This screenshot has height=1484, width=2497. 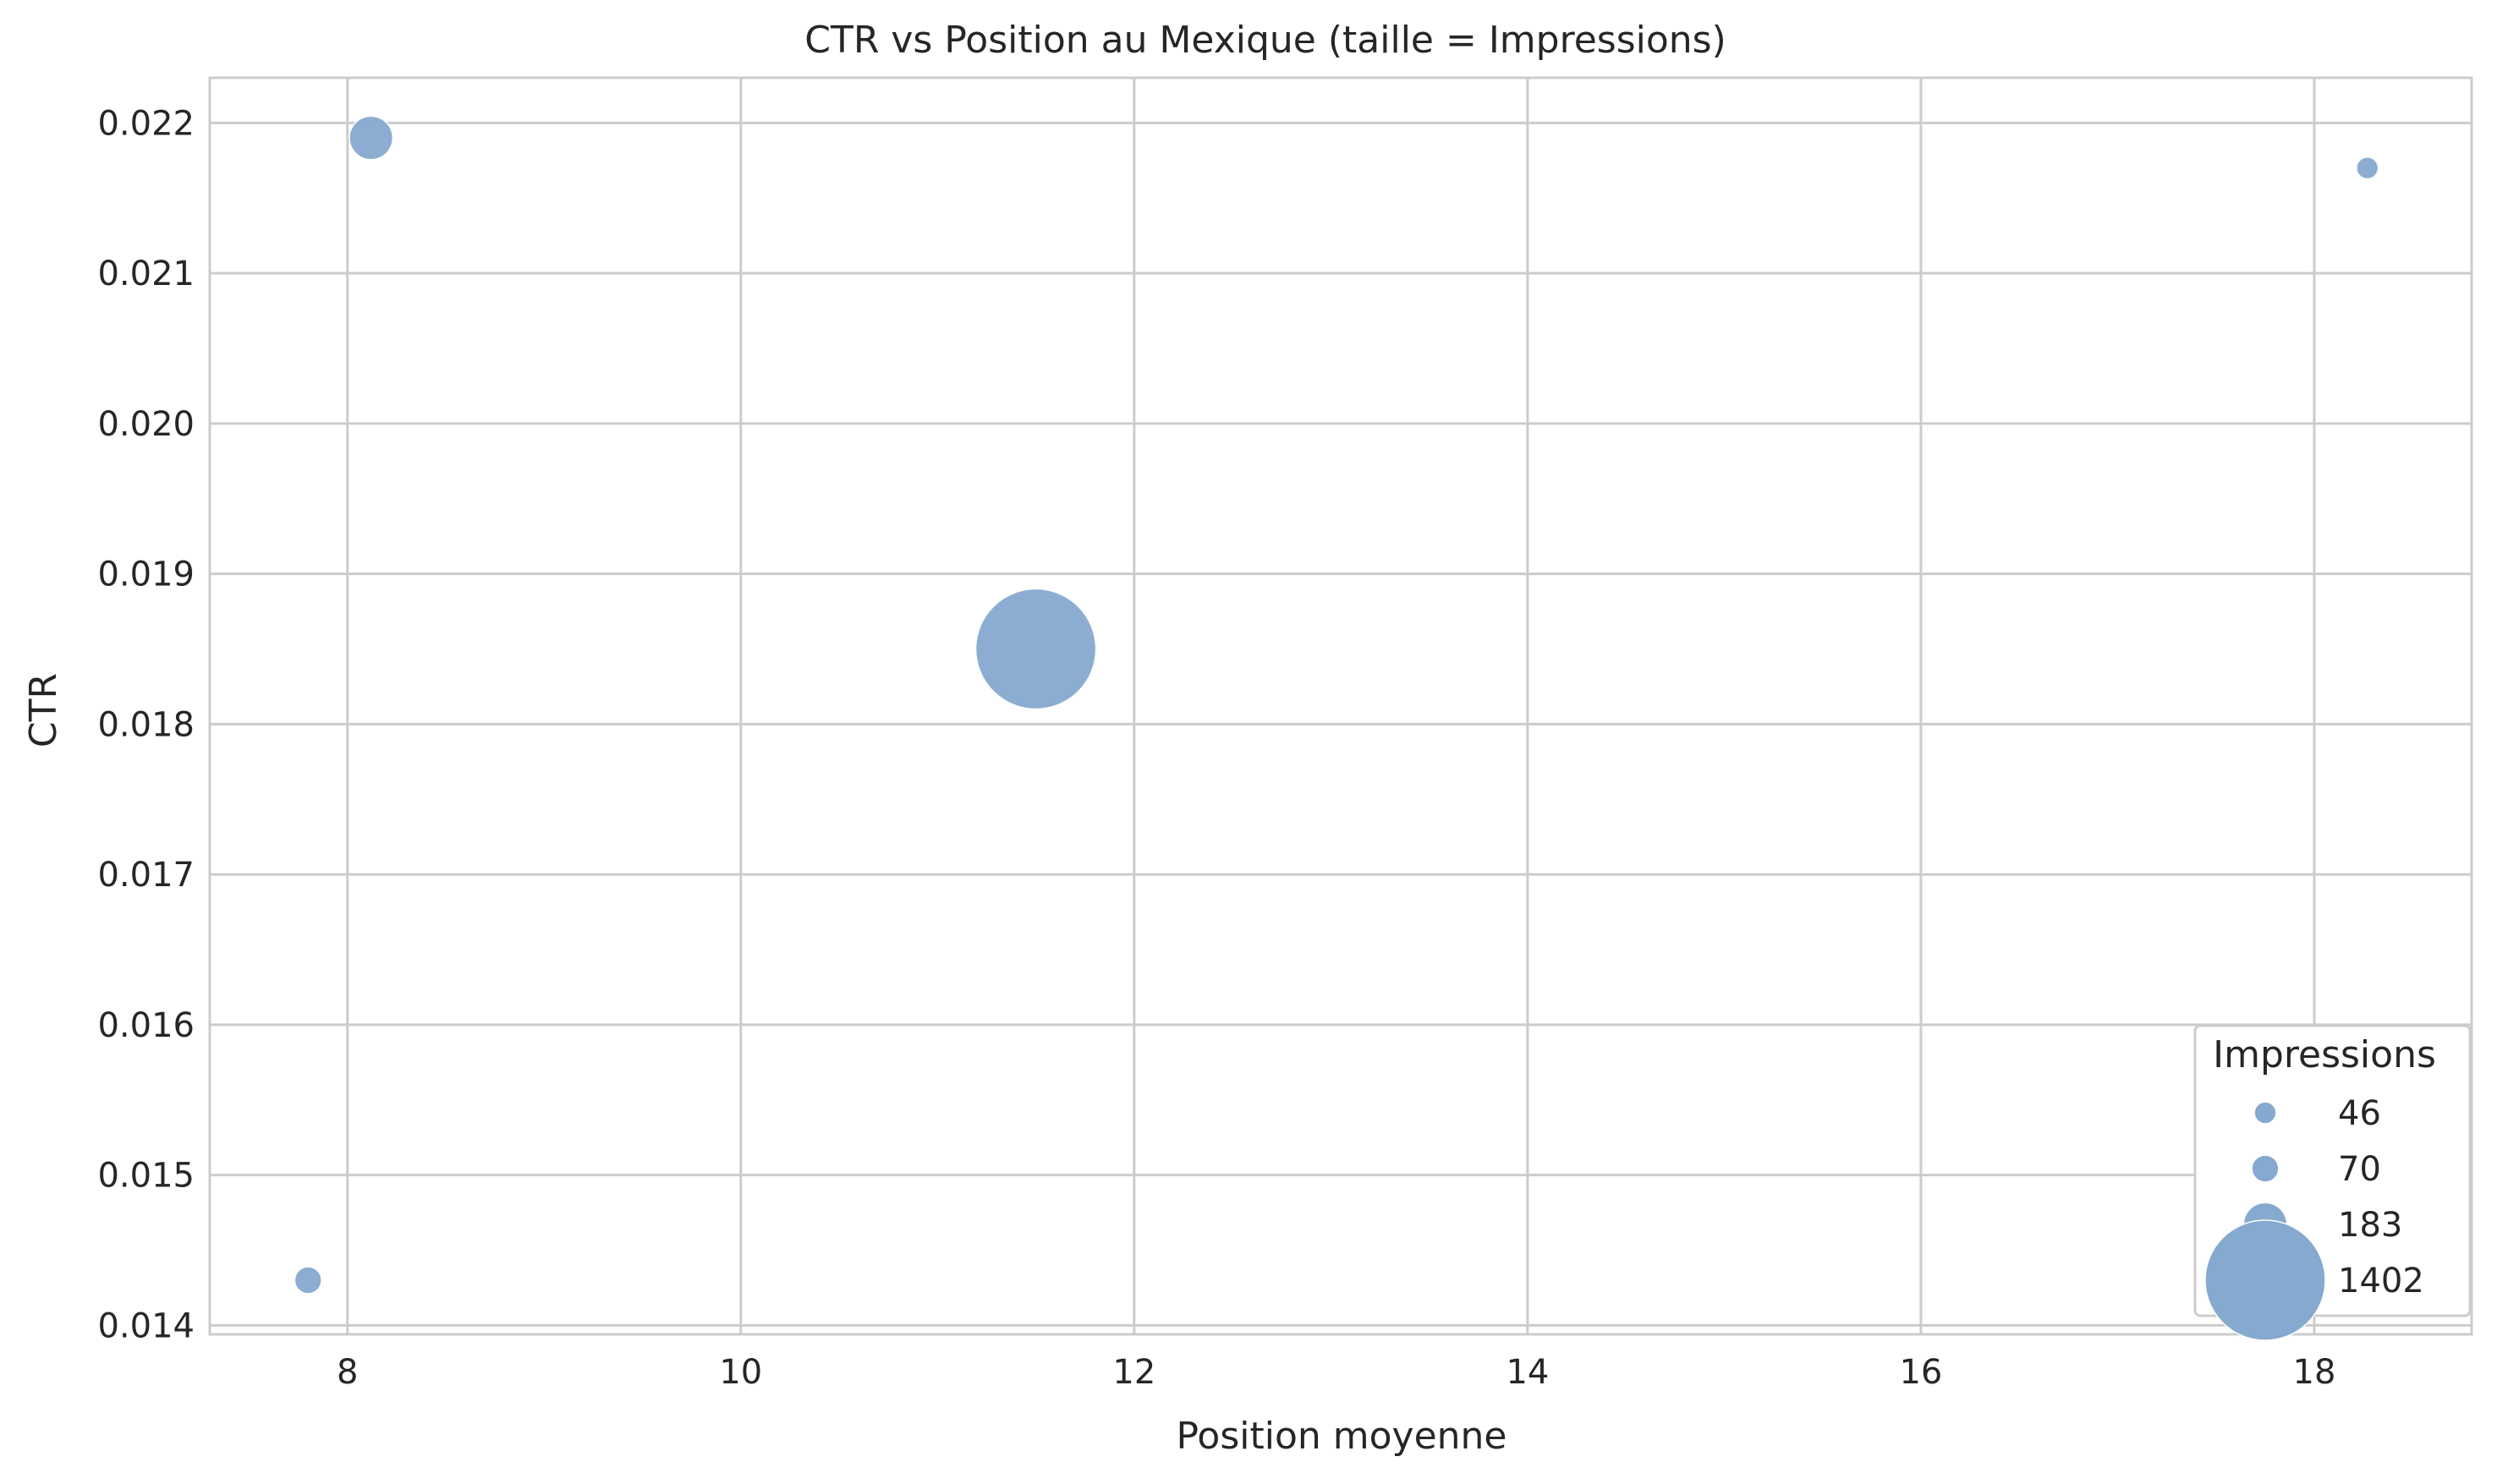 What do you see at coordinates (347, 1372) in the screenshot?
I see `x-tick-label: 8` at bounding box center [347, 1372].